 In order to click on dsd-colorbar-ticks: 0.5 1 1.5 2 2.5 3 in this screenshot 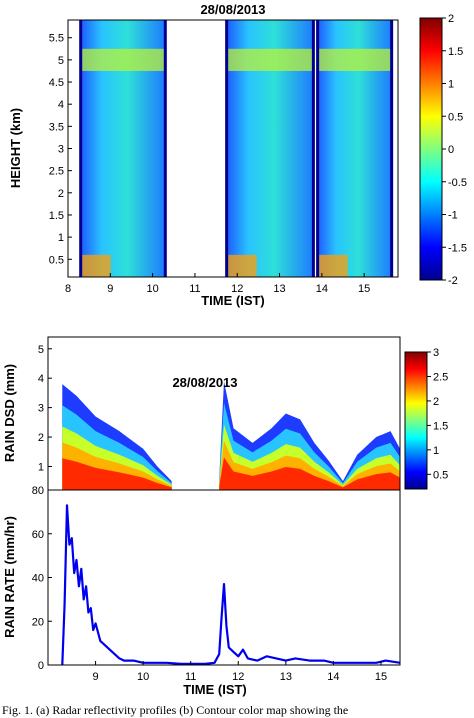, I will do `click(437, 414)`.